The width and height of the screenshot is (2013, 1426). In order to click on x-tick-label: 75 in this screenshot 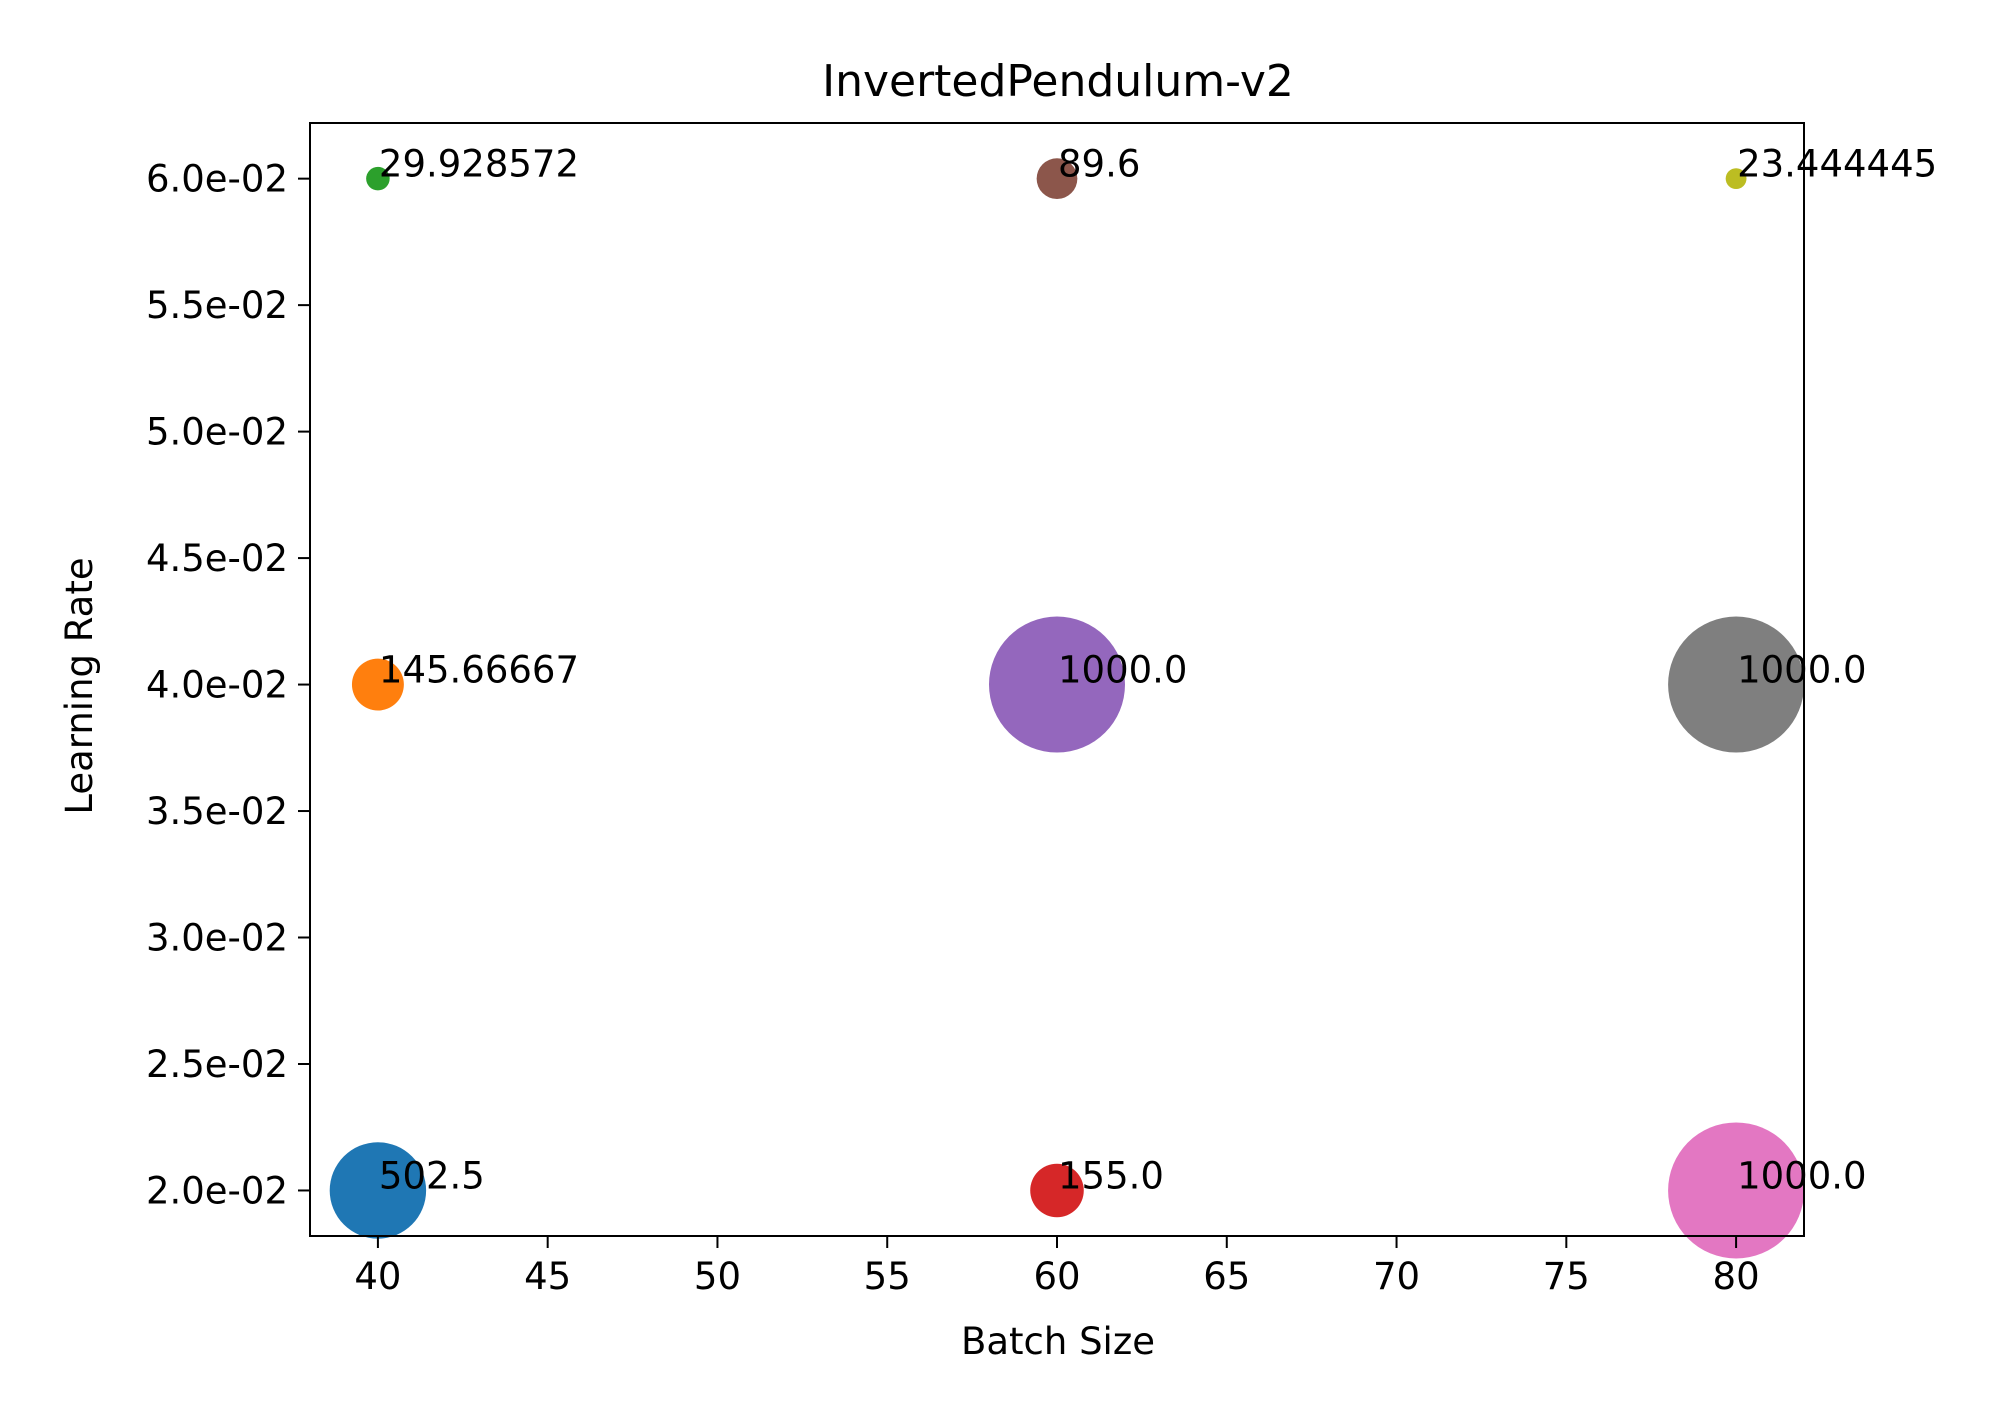, I will do `click(1566, 1276)`.